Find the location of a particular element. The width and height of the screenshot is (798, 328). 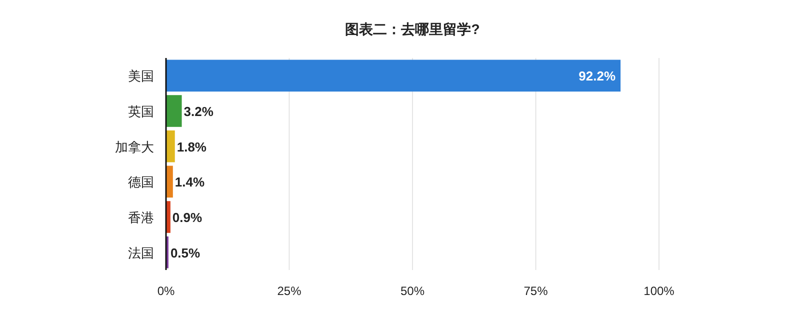

y-tick-label: 加拿大 is located at coordinates (134, 146).